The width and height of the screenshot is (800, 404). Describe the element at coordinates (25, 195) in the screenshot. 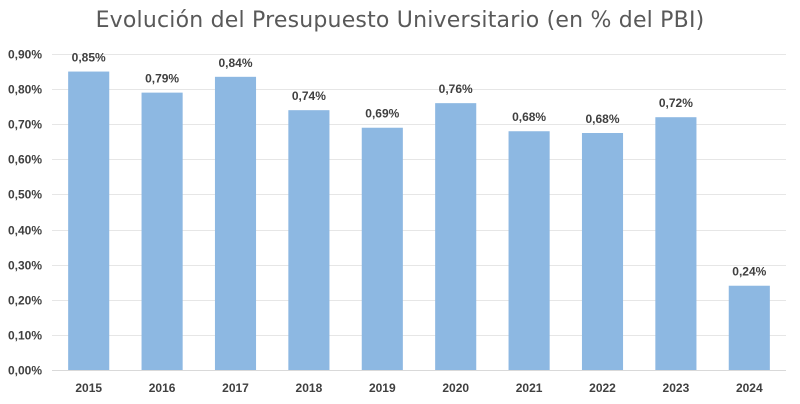

I see `y-tick-label: 0,50%` at that location.